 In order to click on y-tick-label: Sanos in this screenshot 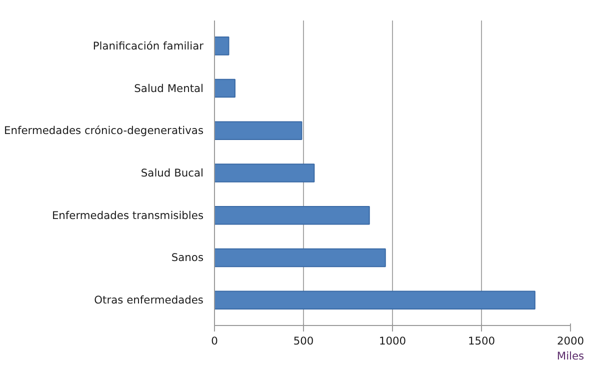, I will do `click(187, 257)`.